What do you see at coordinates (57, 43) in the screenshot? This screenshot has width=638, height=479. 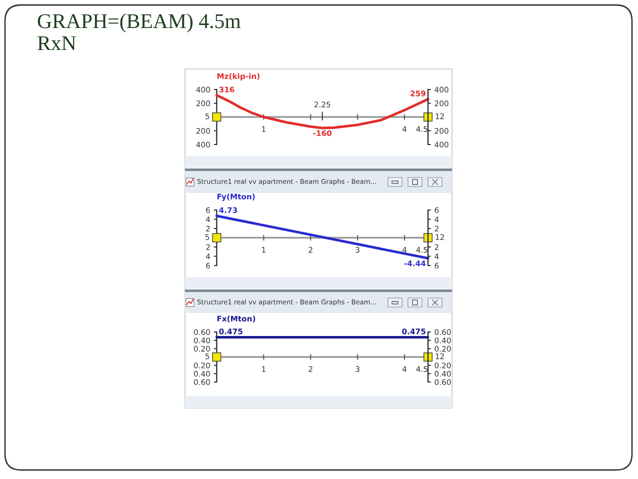 I see `chart-subtitle: RxN` at bounding box center [57, 43].